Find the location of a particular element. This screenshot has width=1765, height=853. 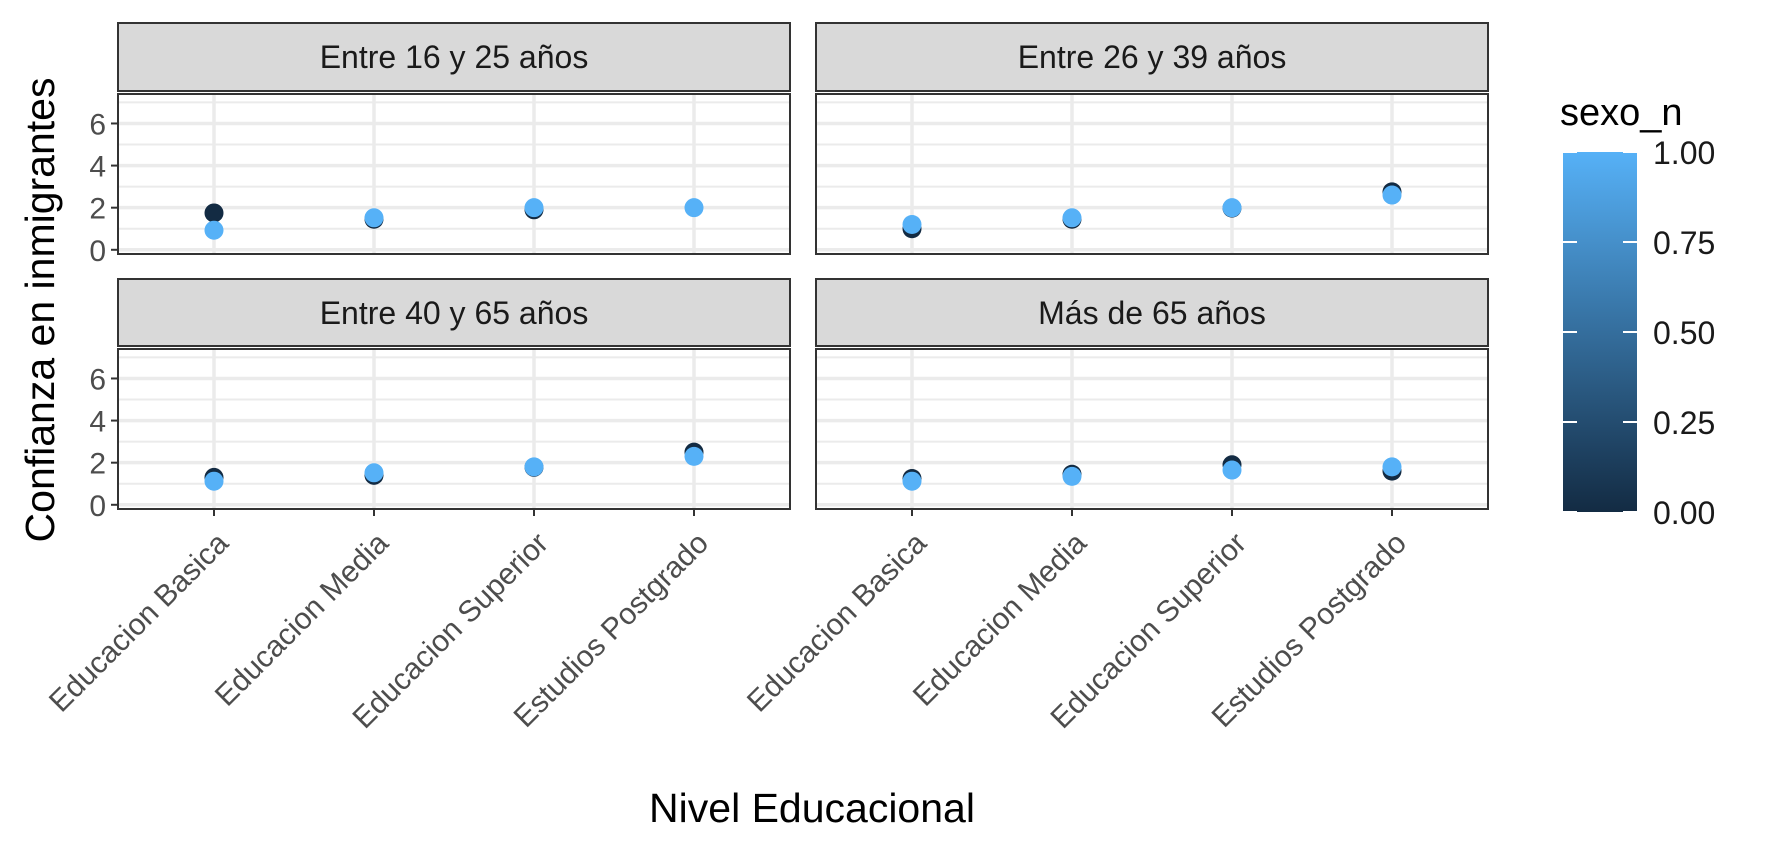

facet-panel: Entre 26 y 39 años is located at coordinates (1152, 138).